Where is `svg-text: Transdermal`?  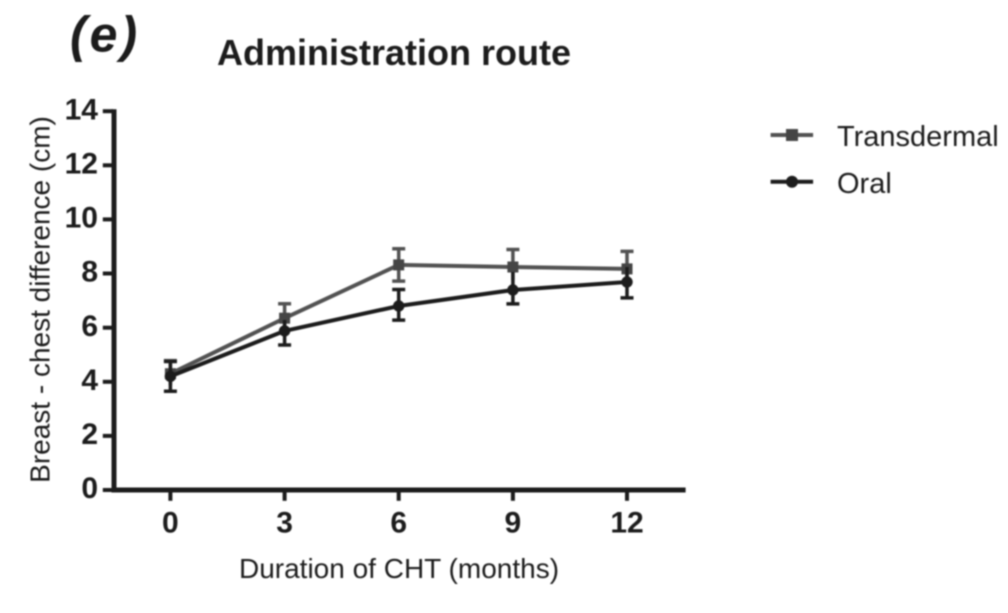
svg-text: Transdermal is located at coordinates (918, 137).